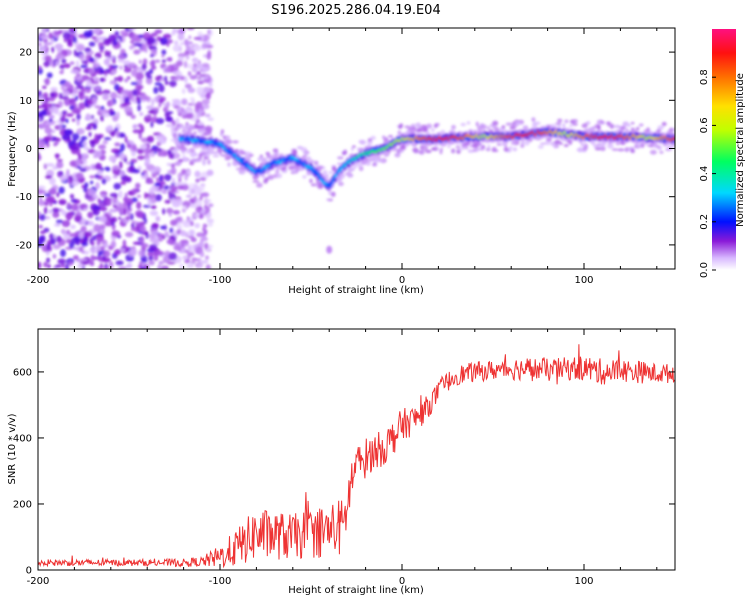 This screenshot has height=600, width=750. What do you see at coordinates (704, 270) in the screenshot?
I see `colorbar-tick-label: 0.0` at bounding box center [704, 270].